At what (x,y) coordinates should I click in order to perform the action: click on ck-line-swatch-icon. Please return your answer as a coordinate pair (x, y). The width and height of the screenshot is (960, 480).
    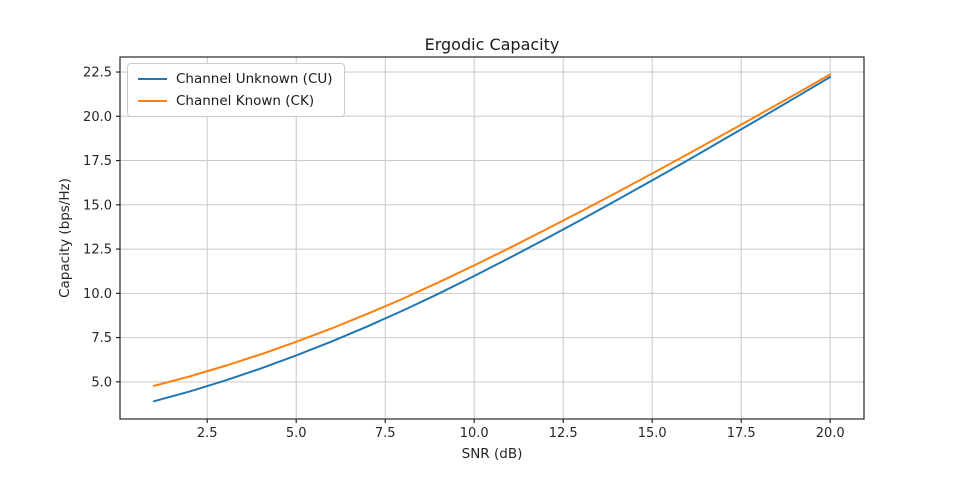
    Looking at the image, I should click on (152, 101).